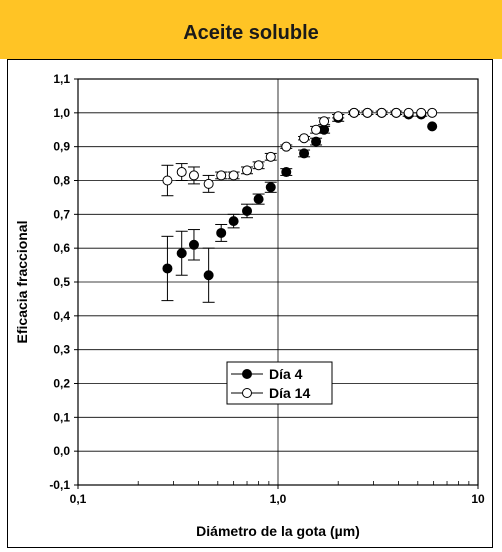 The height and width of the screenshot is (552, 502). I want to click on y-tick-label: 0,8, so click(61, 181).